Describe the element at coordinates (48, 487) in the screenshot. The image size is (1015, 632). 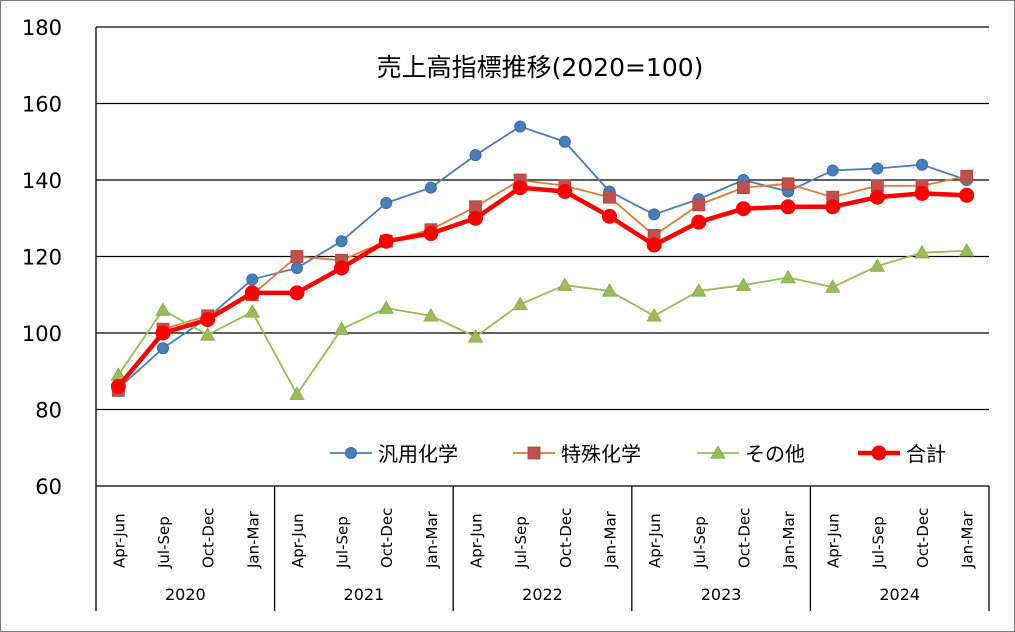
I see `y-tick-label: 60` at that location.